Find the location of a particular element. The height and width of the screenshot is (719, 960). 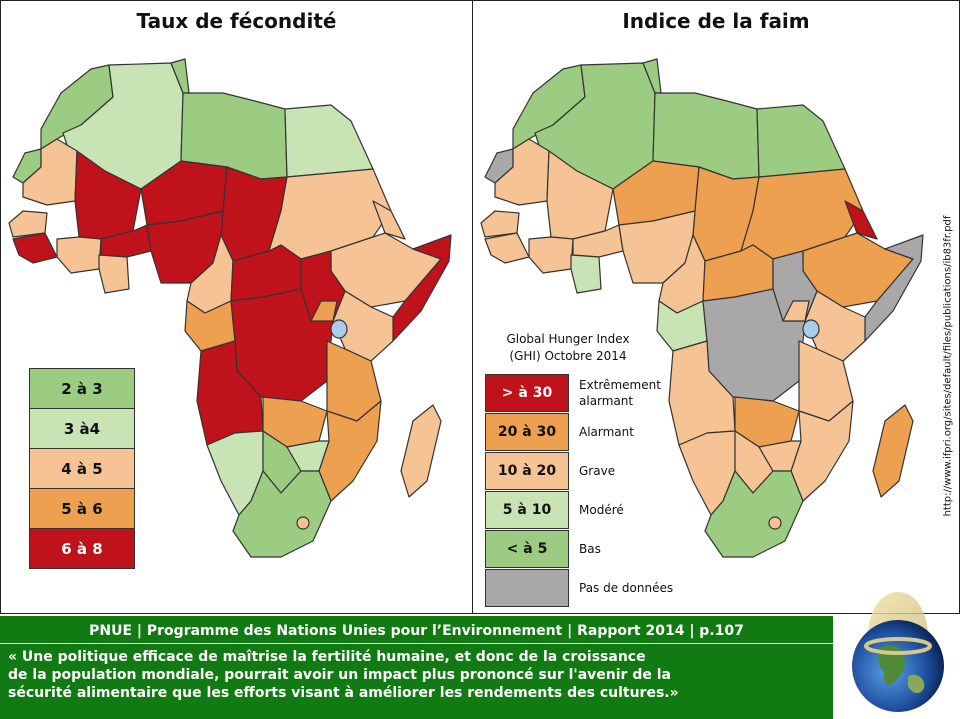

hunger-legend-item: Pas de données is located at coordinates (582, 587).